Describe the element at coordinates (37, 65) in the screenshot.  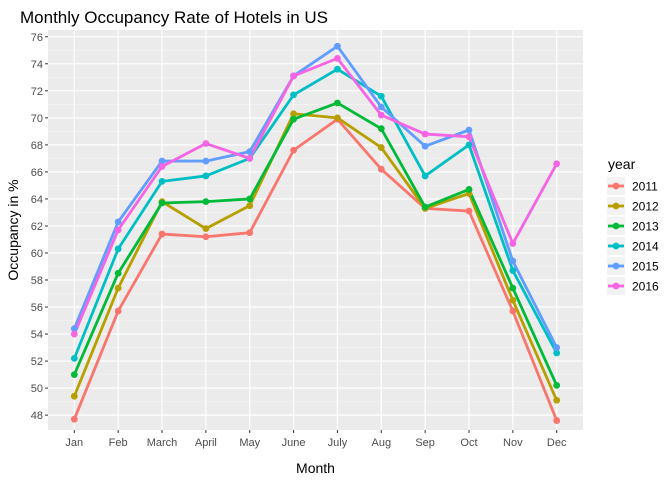
I see `y-tick-label: 74` at that location.